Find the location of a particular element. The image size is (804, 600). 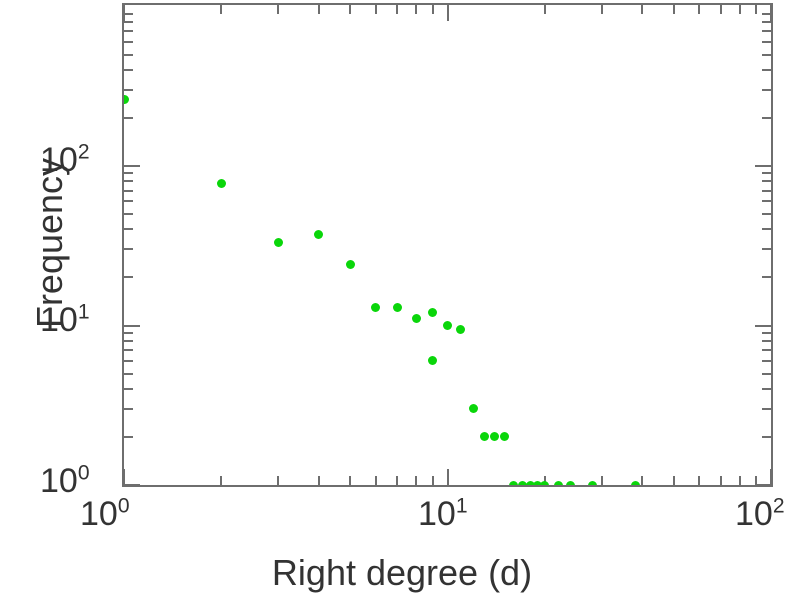

y-tick-label-1: 10⁰ is located at coordinates (65, 480).